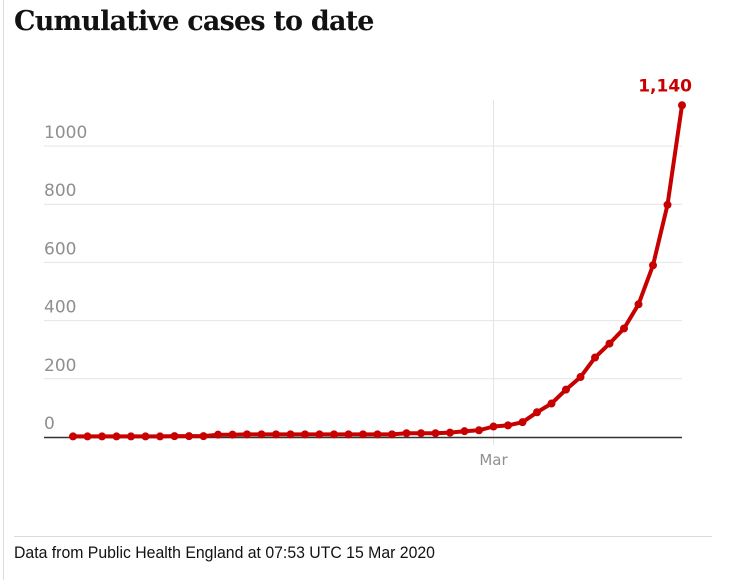 The height and width of the screenshot is (580, 735). I want to click on y-tick-label: 600, so click(60, 249).